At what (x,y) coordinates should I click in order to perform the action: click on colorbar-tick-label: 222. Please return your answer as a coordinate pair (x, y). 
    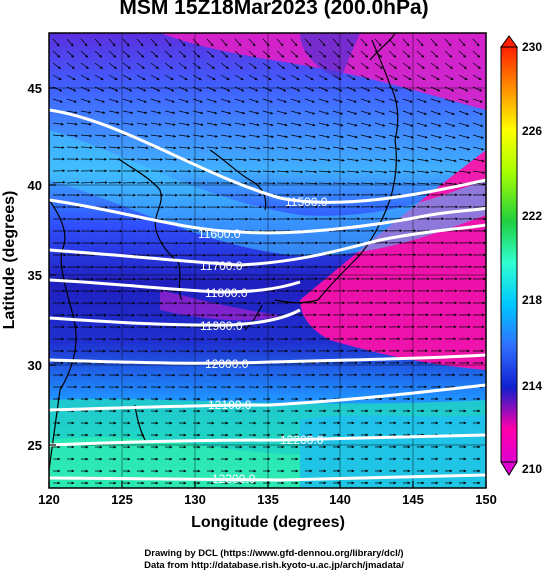
    Looking at the image, I should click on (532, 216).